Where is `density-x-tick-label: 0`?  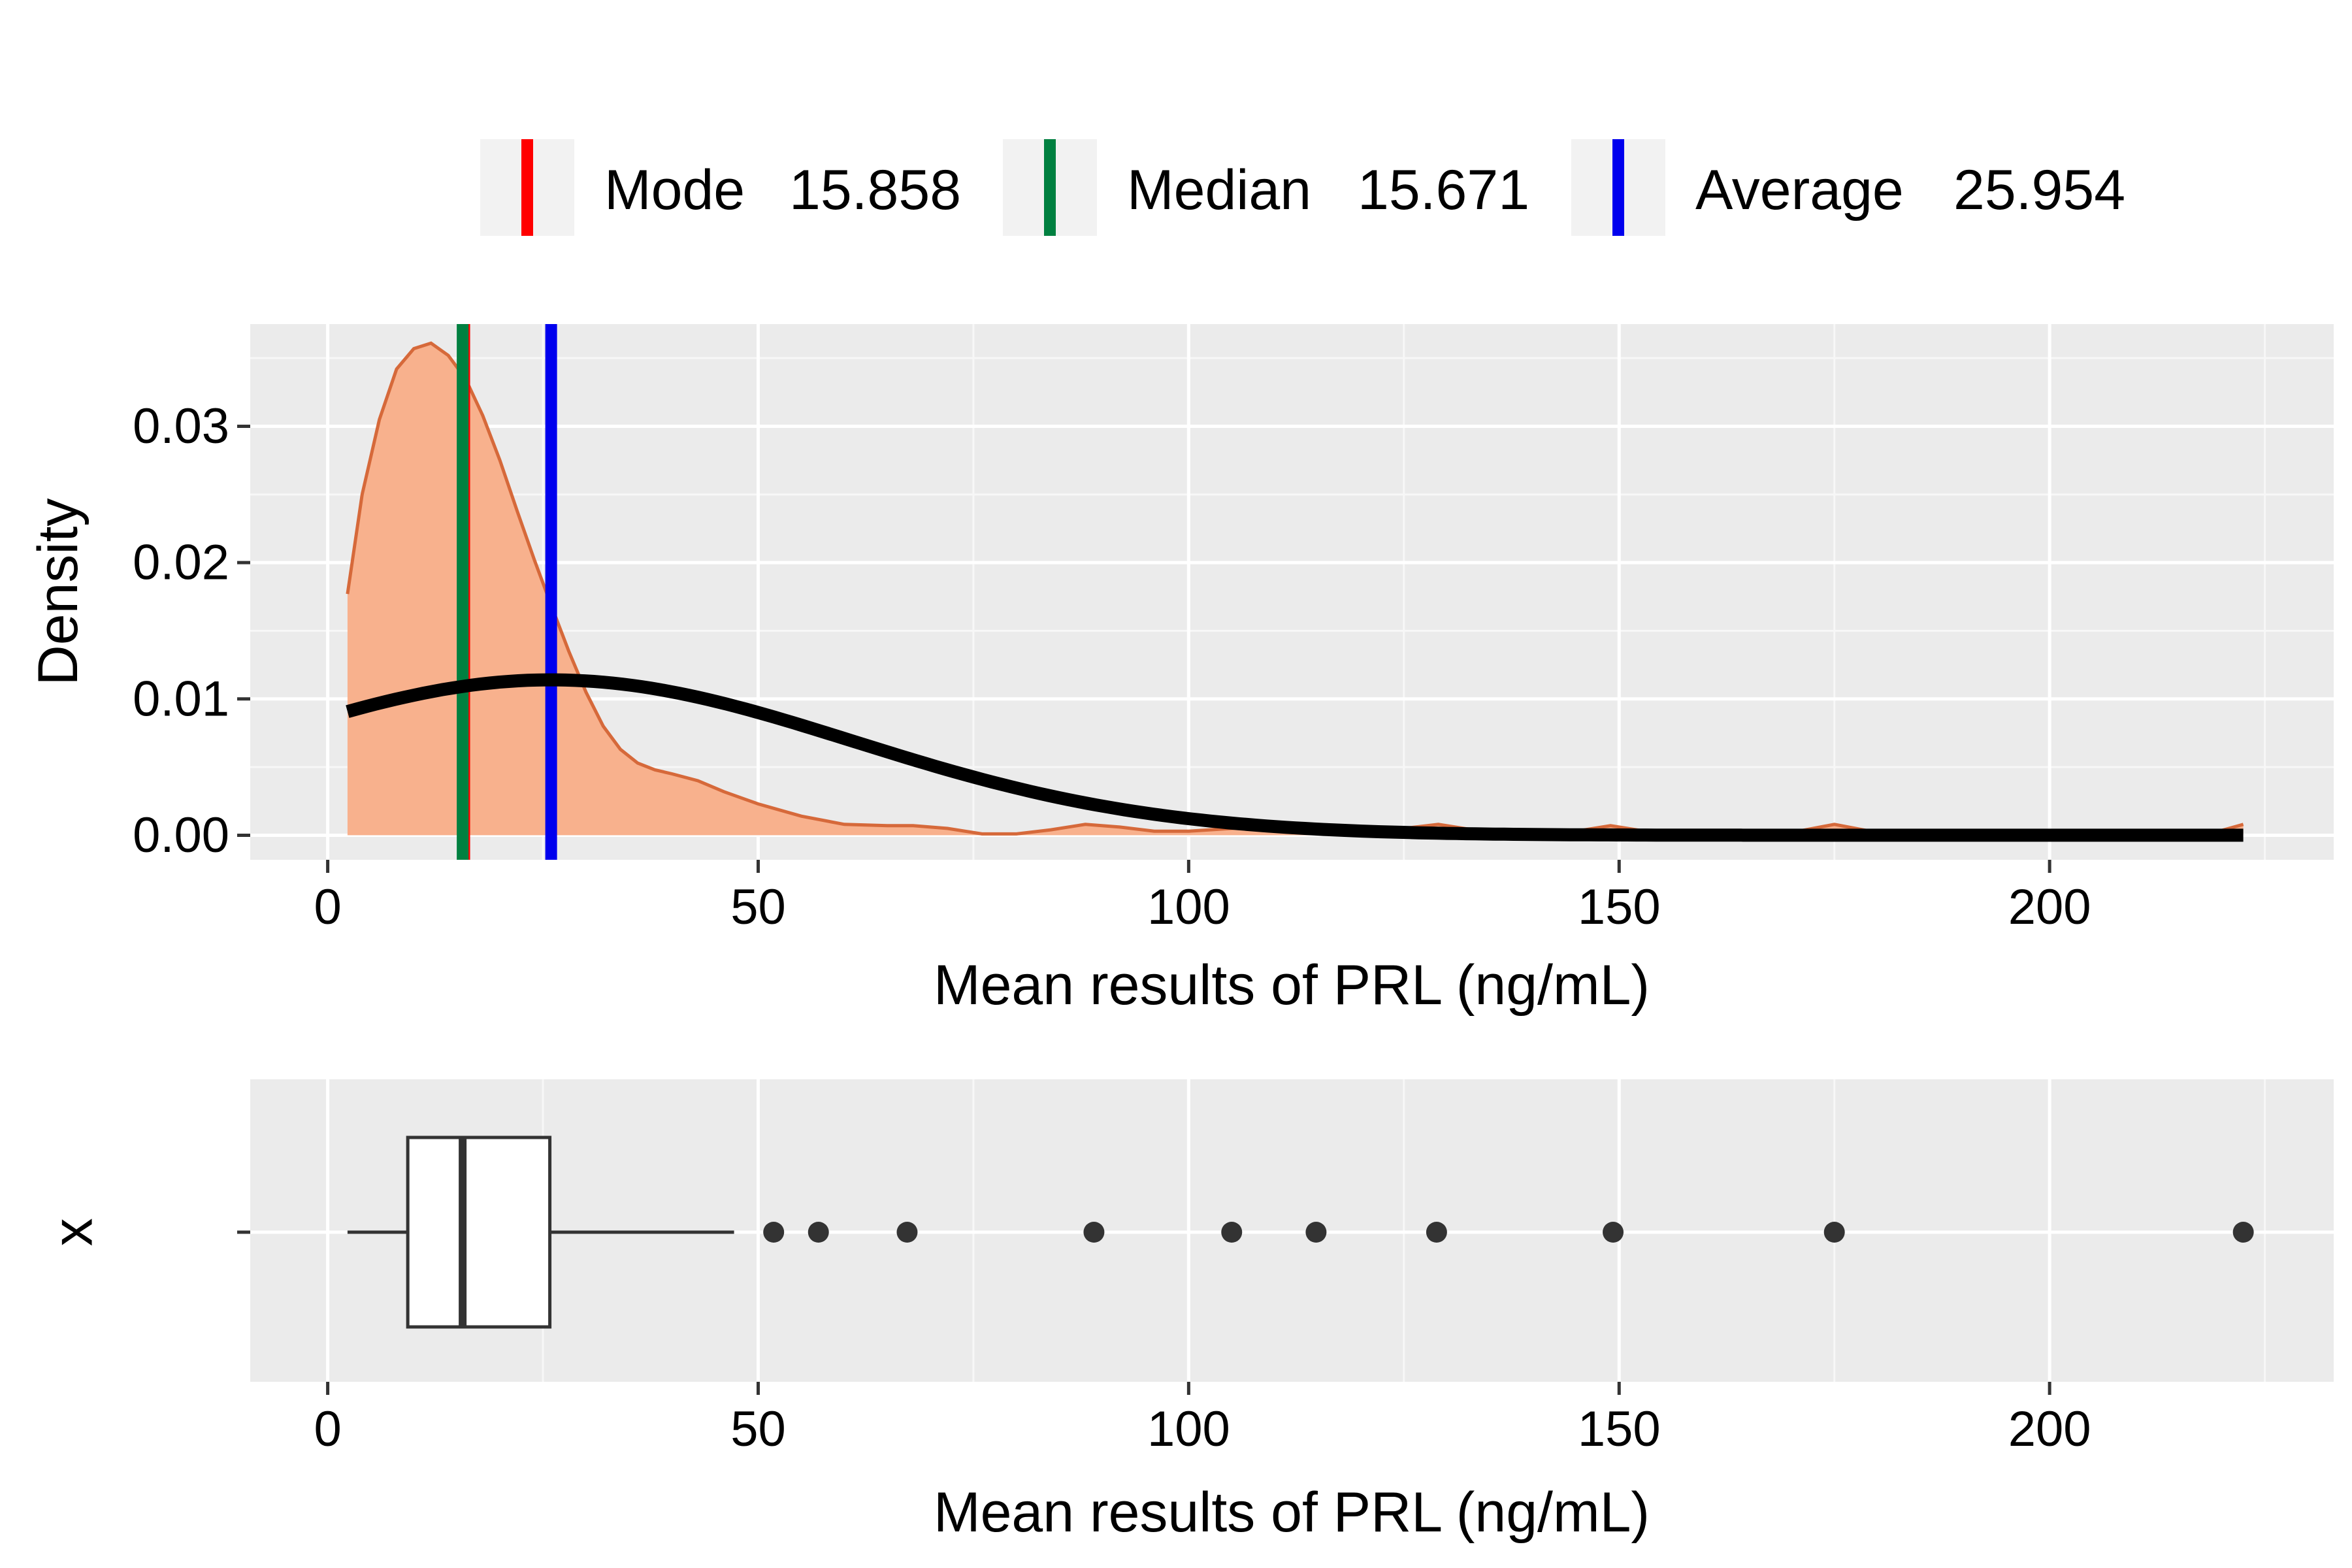
density-x-tick-label: 0 is located at coordinates (327, 907).